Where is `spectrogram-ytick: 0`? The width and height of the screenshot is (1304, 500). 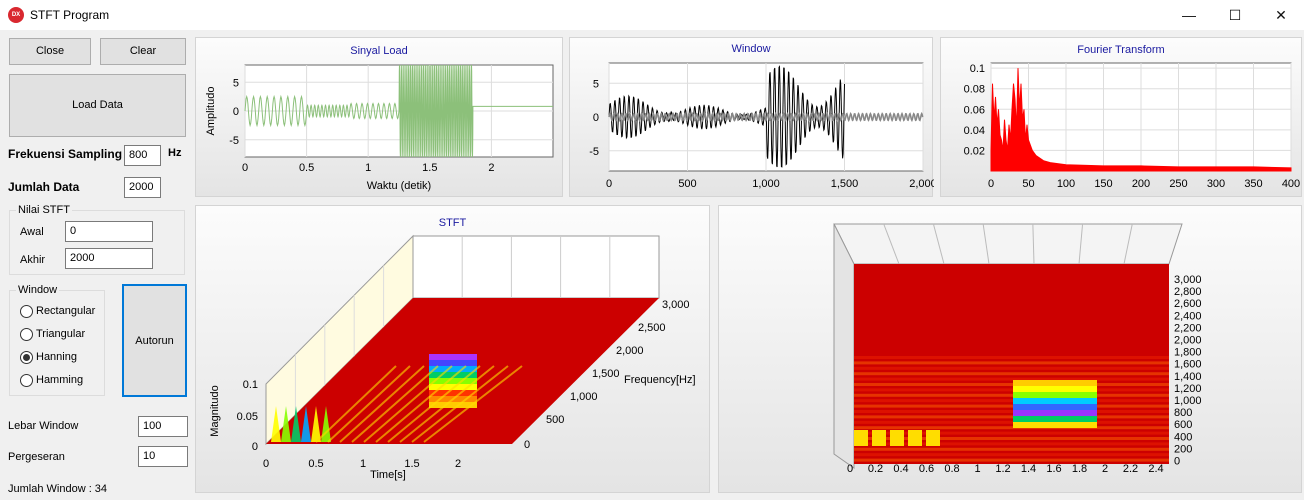
spectrogram-ytick: 0 is located at coordinates (1177, 462).